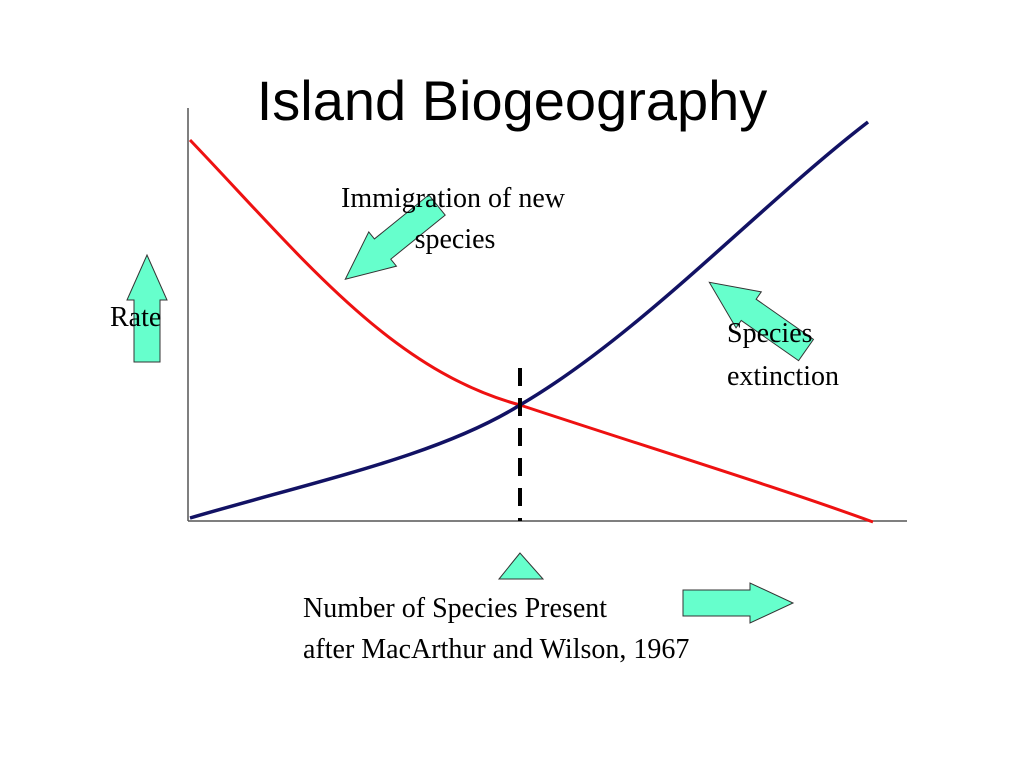  I want to click on immigration-label: Immigration of new, so click(453, 198).